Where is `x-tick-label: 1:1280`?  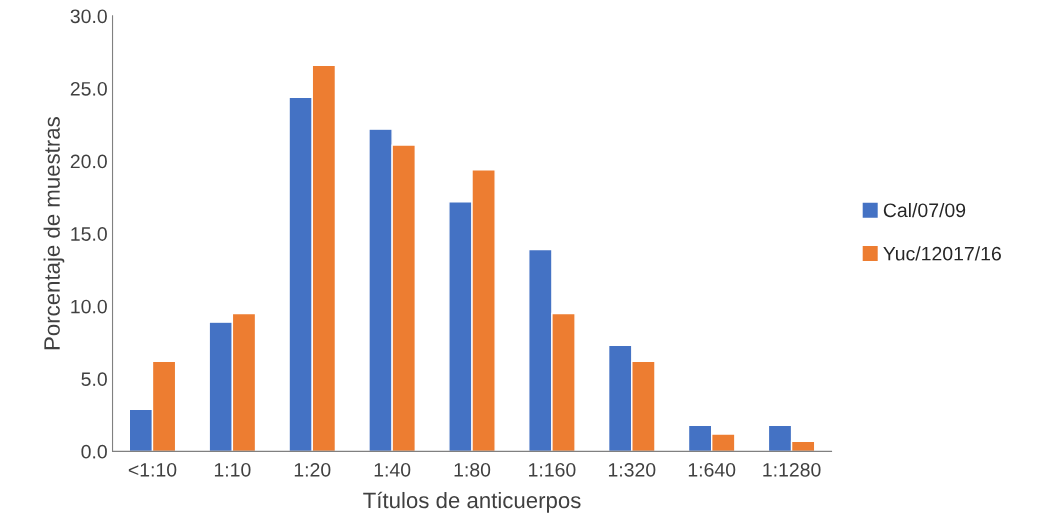
x-tick-label: 1:1280 is located at coordinates (792, 469).